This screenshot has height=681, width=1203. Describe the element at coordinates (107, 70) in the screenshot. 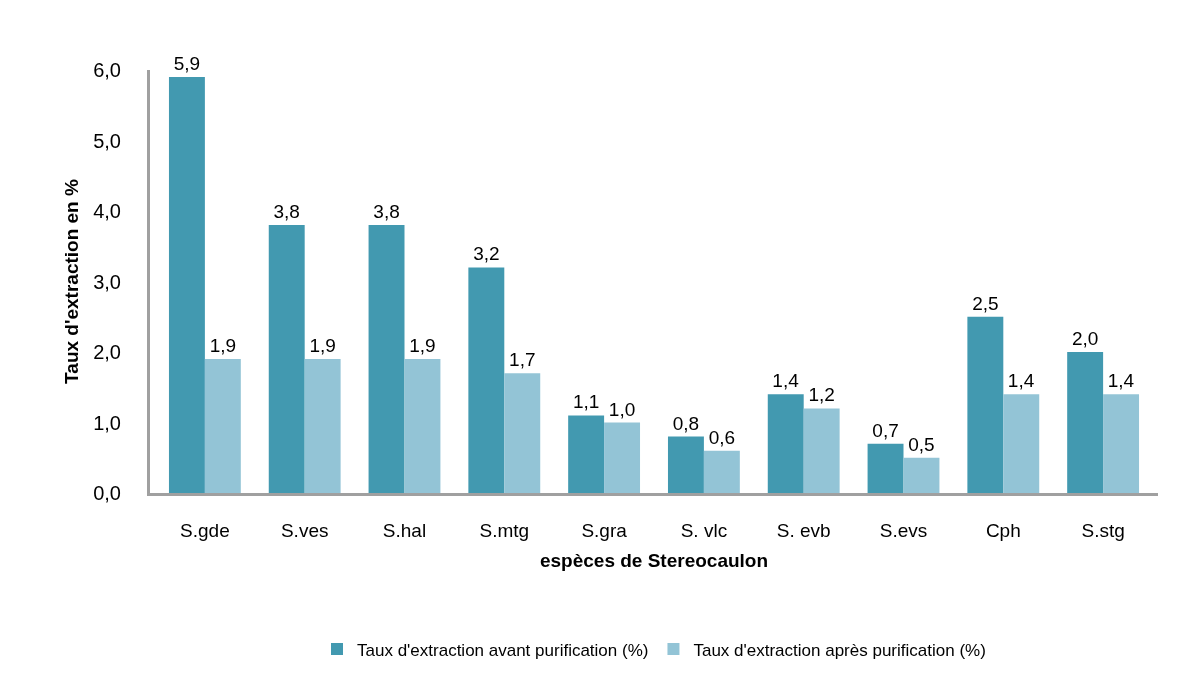

I see `y-tick-label: 6,0` at that location.